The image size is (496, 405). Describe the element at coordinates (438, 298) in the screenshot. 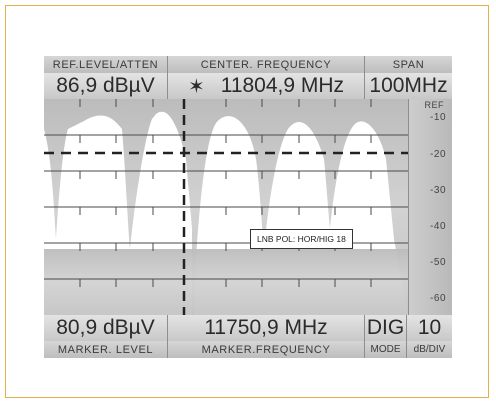

I see `scale-tick: -60` at that location.